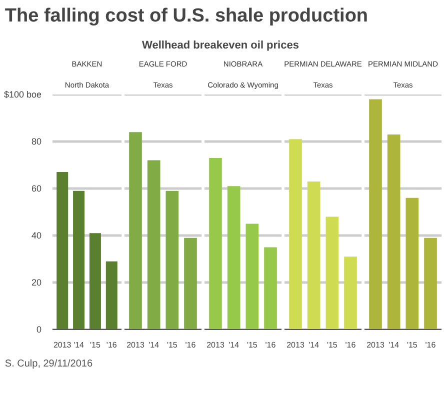  What do you see at coordinates (36, 189) in the screenshot?
I see `y-tick-label: 60` at bounding box center [36, 189].